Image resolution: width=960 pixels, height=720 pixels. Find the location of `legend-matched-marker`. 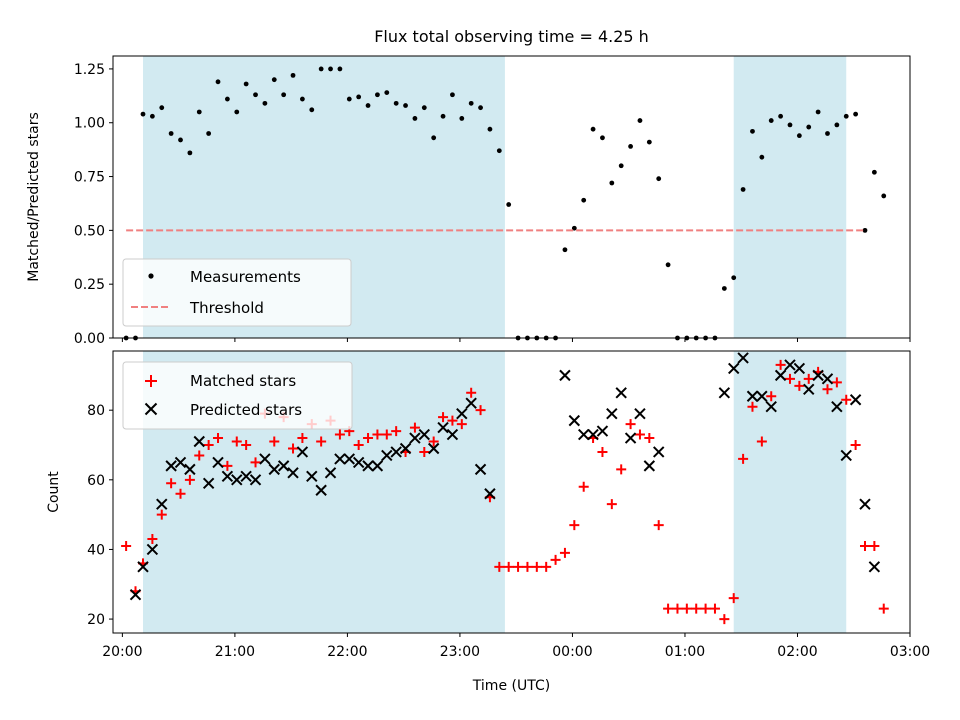

legend-matched-marker is located at coordinates (151, 381).